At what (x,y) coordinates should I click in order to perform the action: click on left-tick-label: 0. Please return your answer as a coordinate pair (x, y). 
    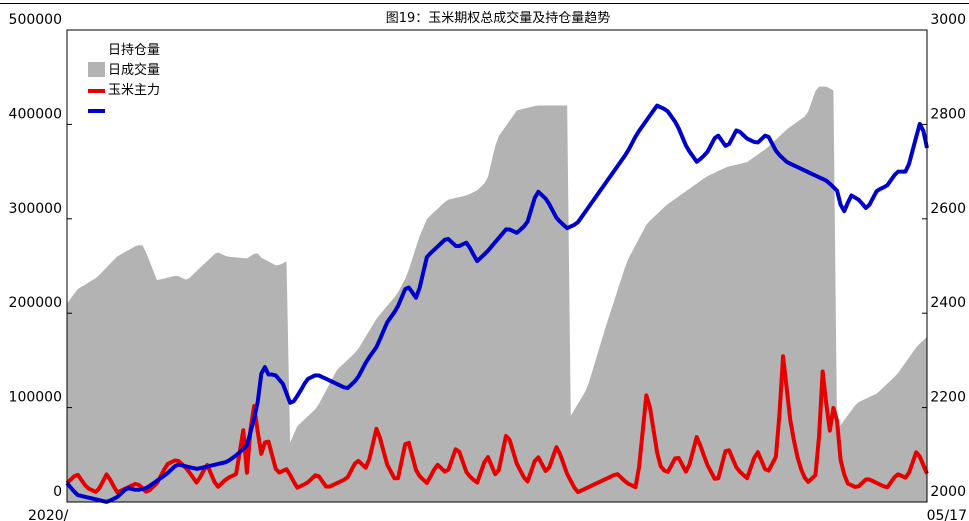
    Looking at the image, I should click on (57, 492).